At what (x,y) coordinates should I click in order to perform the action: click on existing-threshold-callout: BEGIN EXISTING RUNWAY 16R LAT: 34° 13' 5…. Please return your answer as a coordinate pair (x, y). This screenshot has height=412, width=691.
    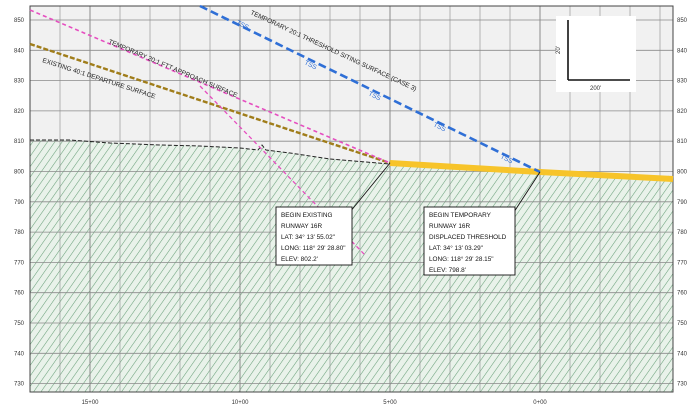
    Looking at the image, I should click on (314, 236).